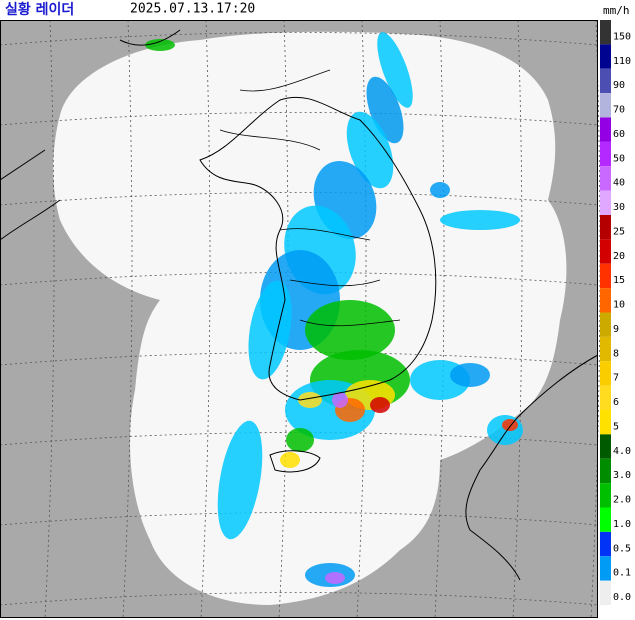 This screenshot has height=620, width=635. Describe the element at coordinates (622, 36) in the screenshot. I see `legend-label: 150` at that location.